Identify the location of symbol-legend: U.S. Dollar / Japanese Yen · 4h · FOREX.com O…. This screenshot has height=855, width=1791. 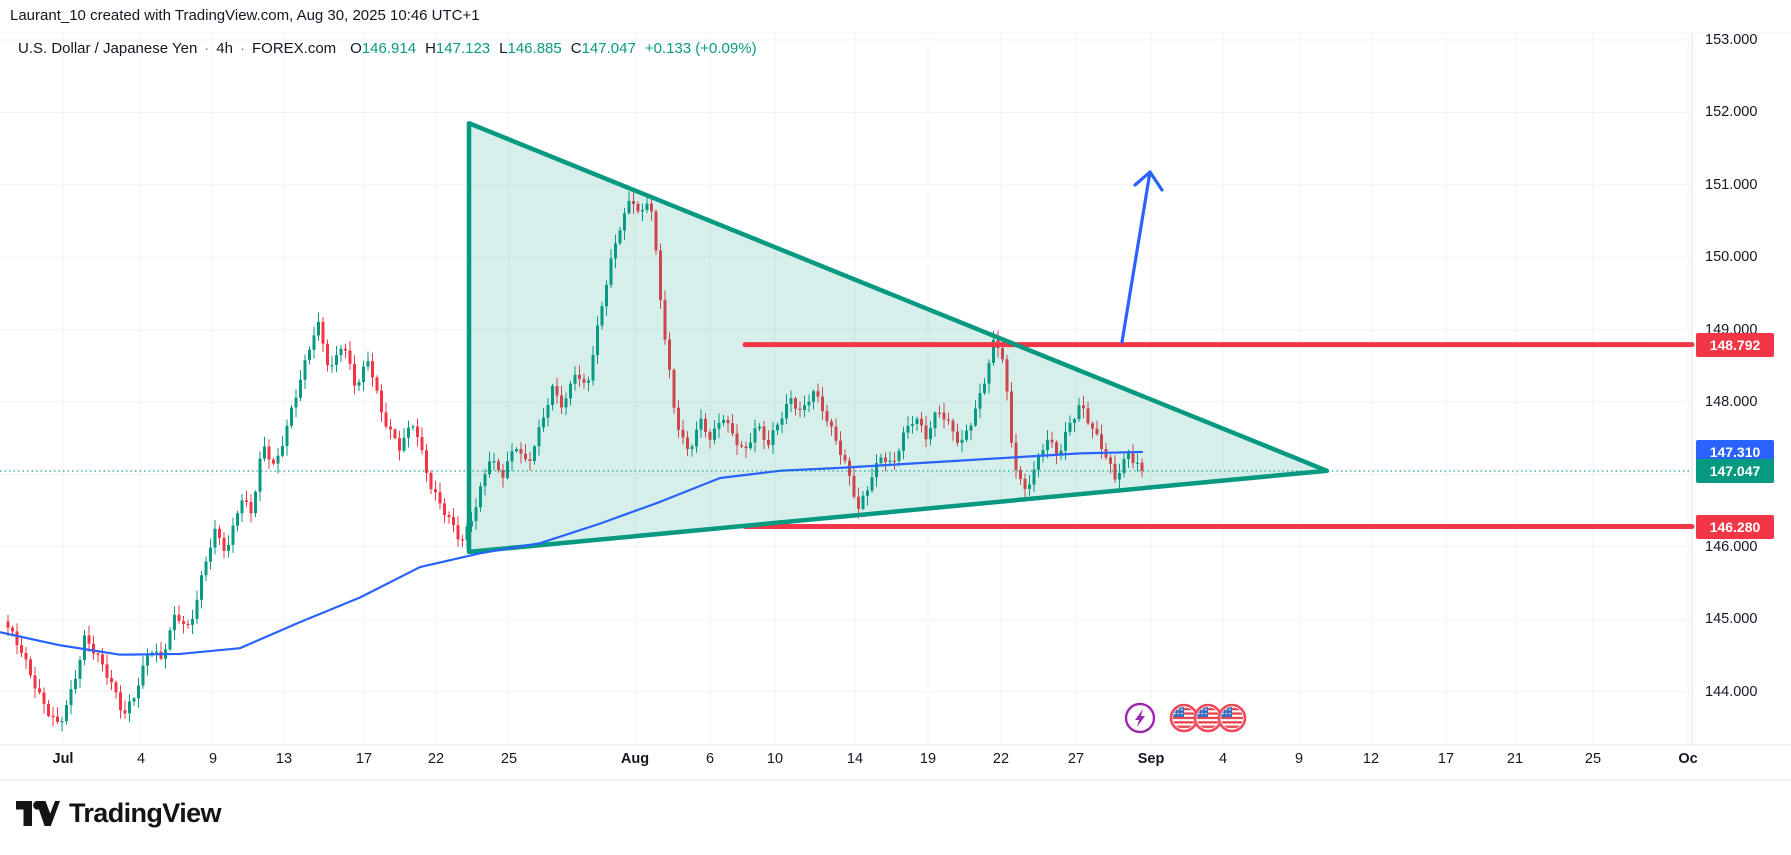
(387, 48).